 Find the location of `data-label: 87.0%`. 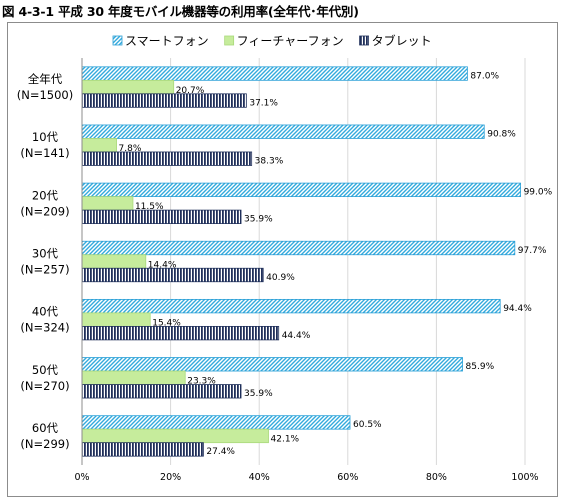

data-label: 87.0% is located at coordinates (484, 76).